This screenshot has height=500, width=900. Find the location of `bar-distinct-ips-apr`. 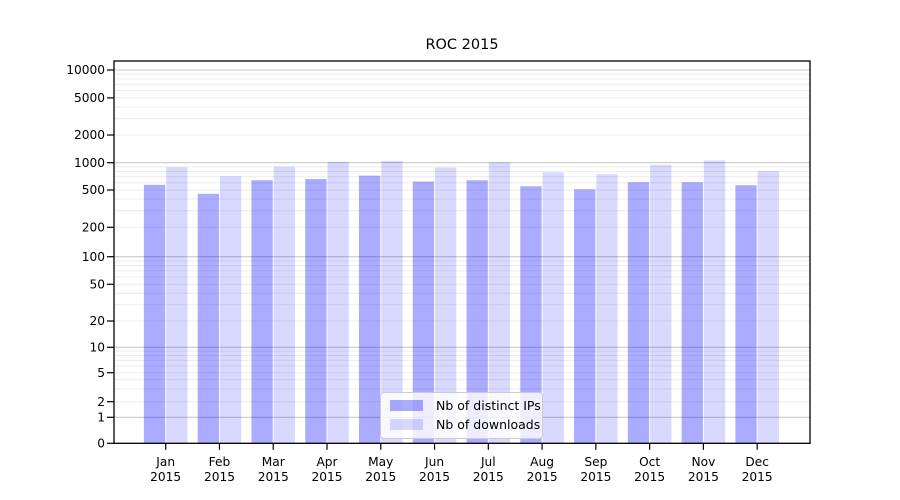

bar-distinct-ips-apr is located at coordinates (316, 311).